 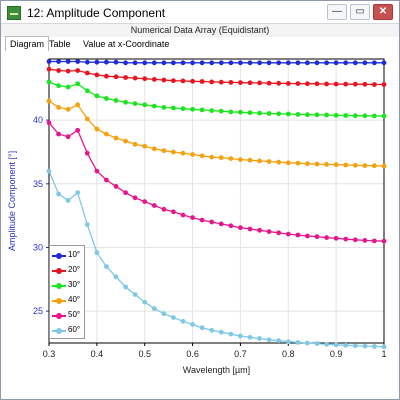 I want to click on y-tick-label: 30, so click(x=38, y=247).